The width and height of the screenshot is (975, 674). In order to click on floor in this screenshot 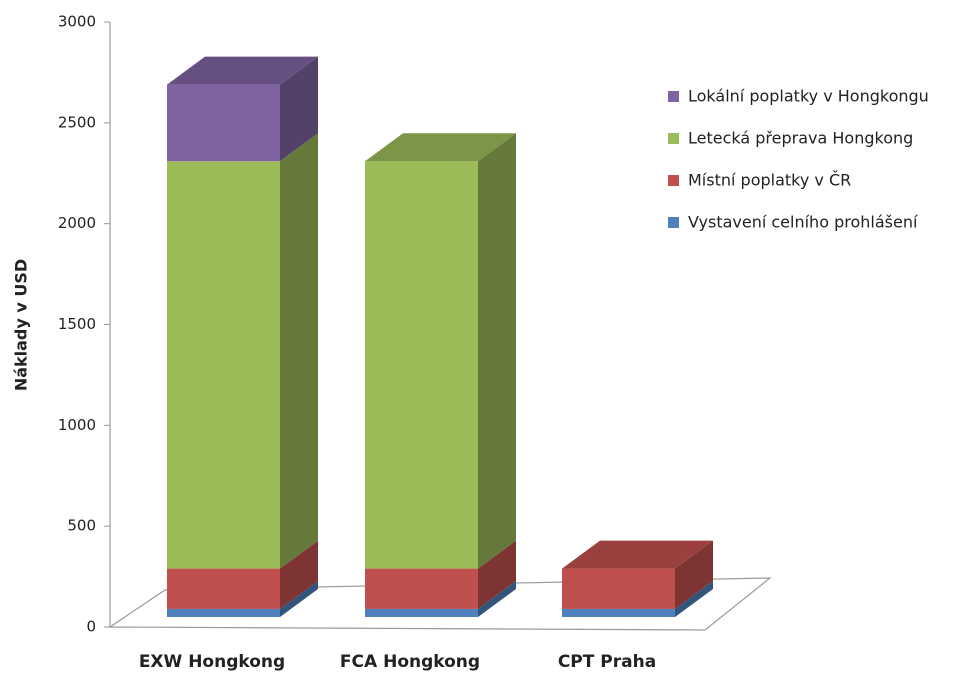, I will do `click(440, 604)`.